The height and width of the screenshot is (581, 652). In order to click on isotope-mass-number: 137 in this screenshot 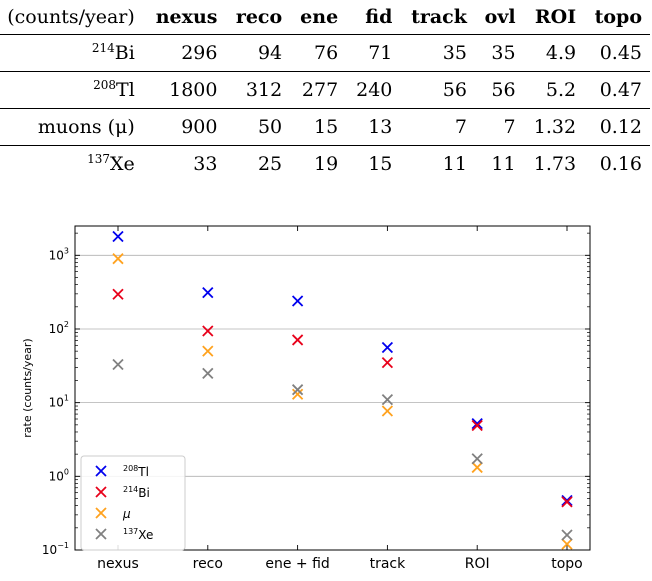, I will do `click(99, 159)`.